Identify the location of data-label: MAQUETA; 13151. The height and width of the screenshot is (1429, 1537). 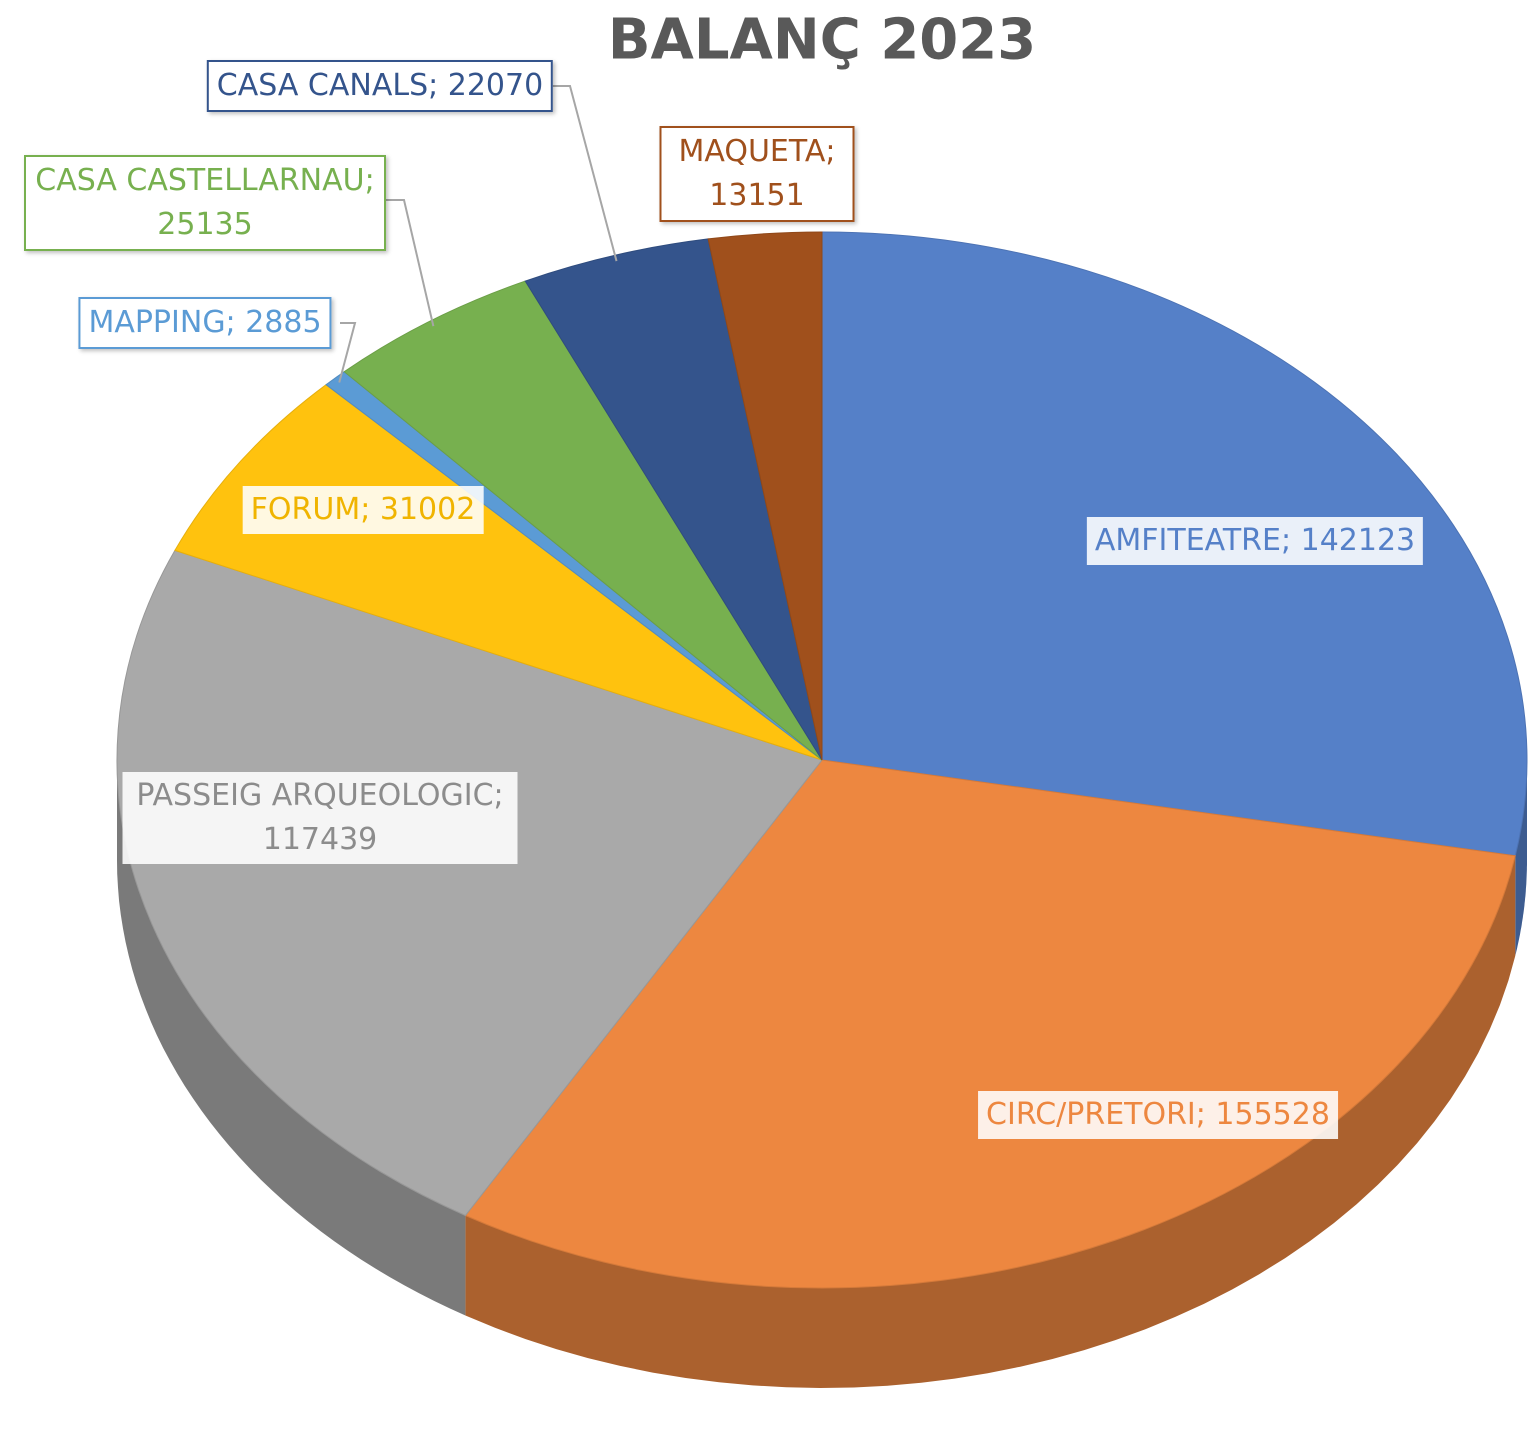
(757, 174).